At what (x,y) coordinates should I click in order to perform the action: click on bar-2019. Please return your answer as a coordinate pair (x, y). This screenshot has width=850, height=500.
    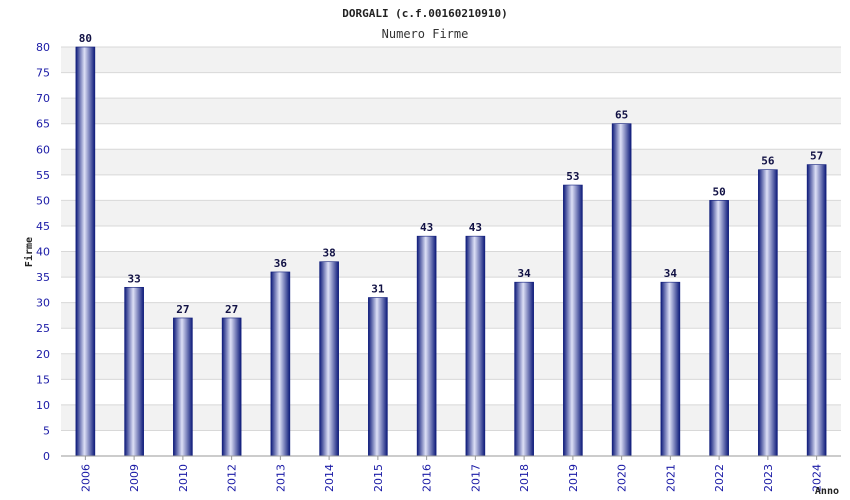
    Looking at the image, I should click on (573, 320).